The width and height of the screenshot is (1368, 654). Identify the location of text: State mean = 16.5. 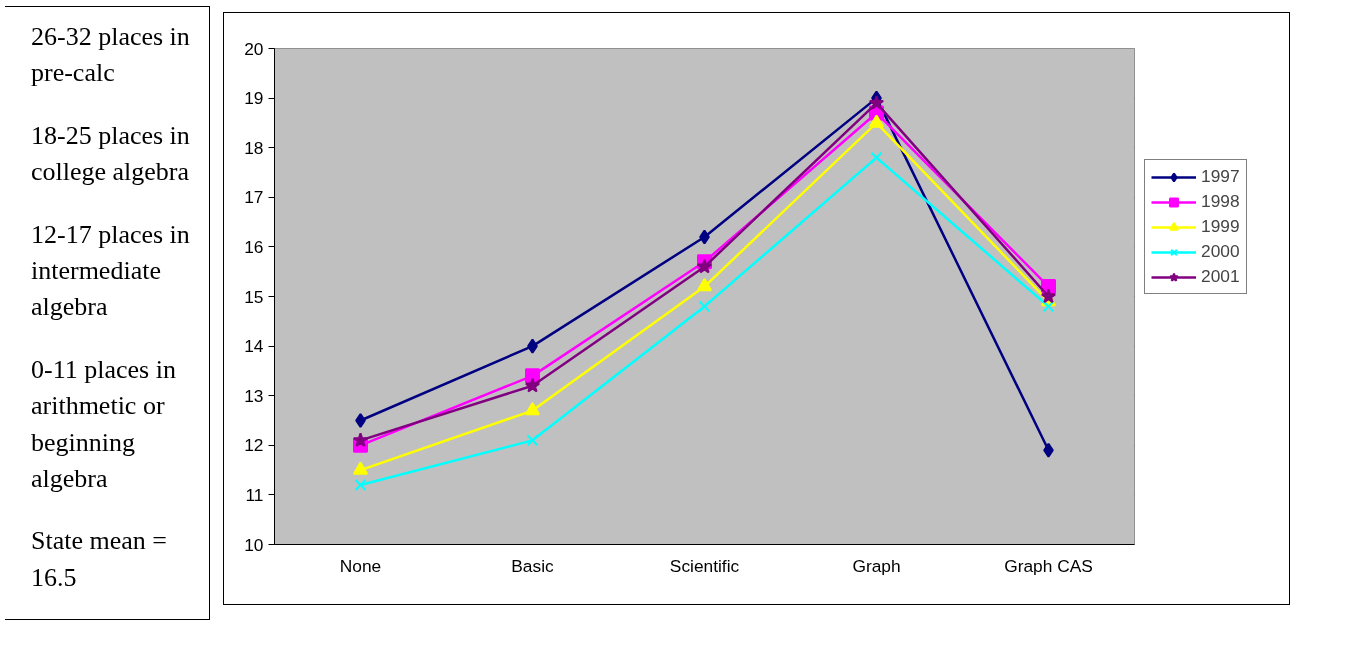
(99, 559).